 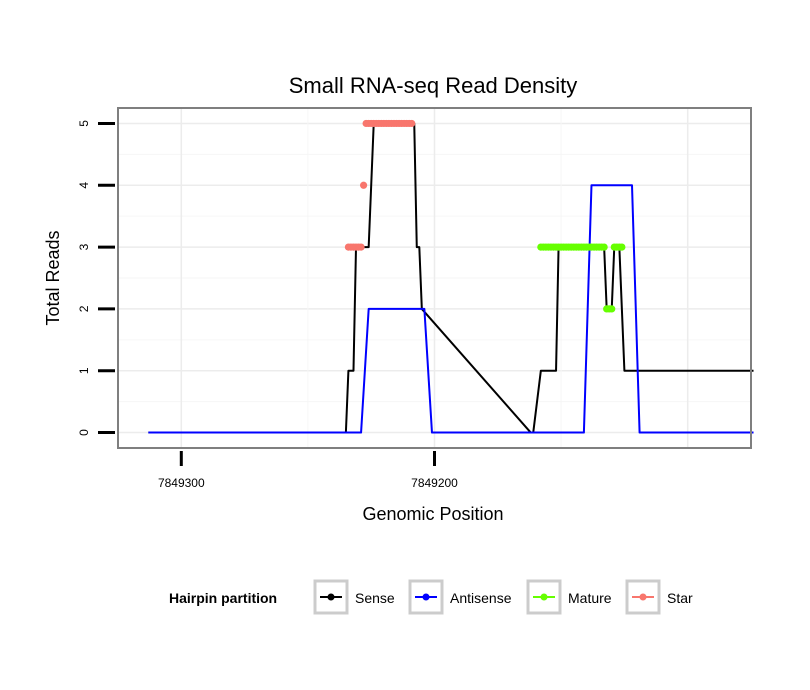 What do you see at coordinates (223, 598) in the screenshot?
I see `legend-title: Hairpin partition` at bounding box center [223, 598].